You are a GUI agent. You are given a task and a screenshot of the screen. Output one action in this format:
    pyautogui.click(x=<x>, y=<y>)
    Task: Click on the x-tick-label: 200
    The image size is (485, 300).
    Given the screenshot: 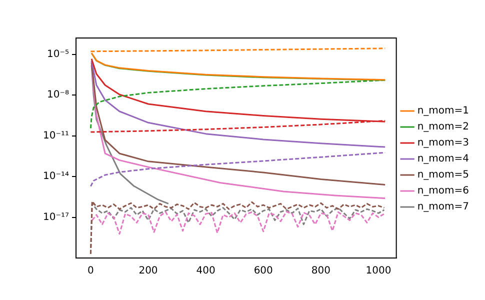 What is the action you would take?
    pyautogui.click(x=148, y=271)
    